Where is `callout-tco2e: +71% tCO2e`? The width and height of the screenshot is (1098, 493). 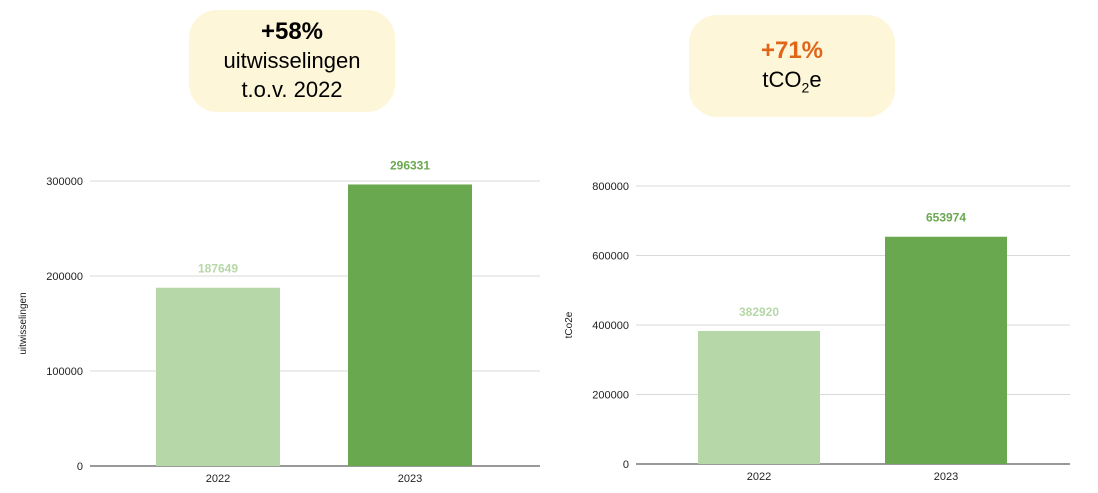 callout-tco2e: +71% tCO2e is located at coordinates (792, 66).